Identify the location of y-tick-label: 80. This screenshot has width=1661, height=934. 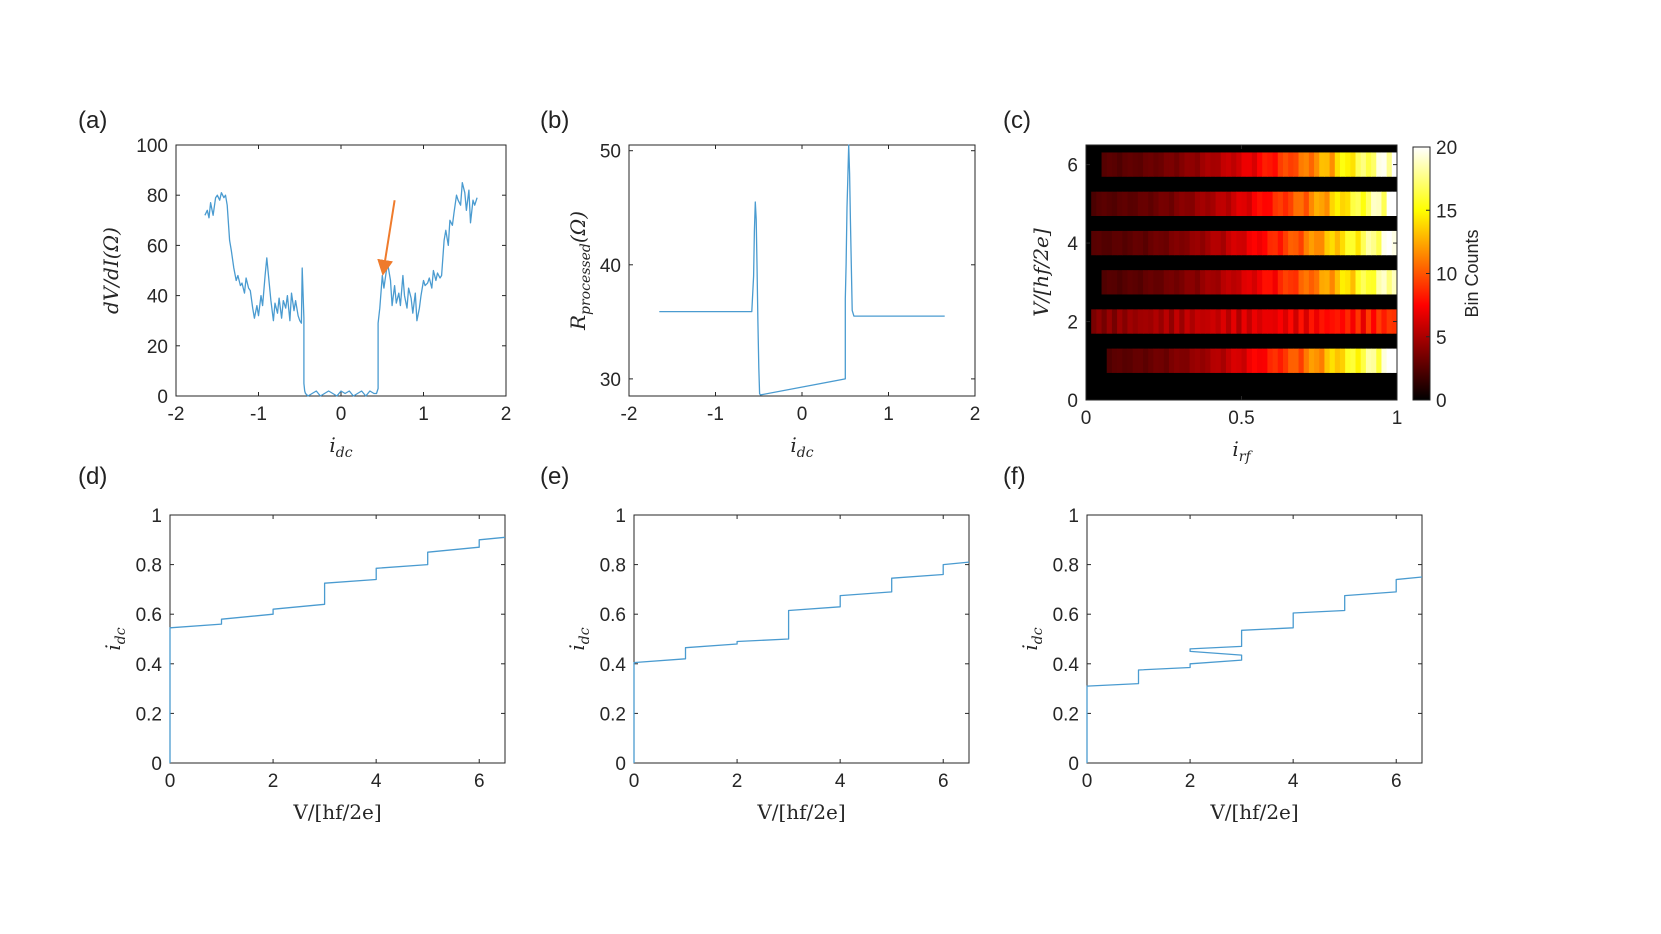
(157, 196).